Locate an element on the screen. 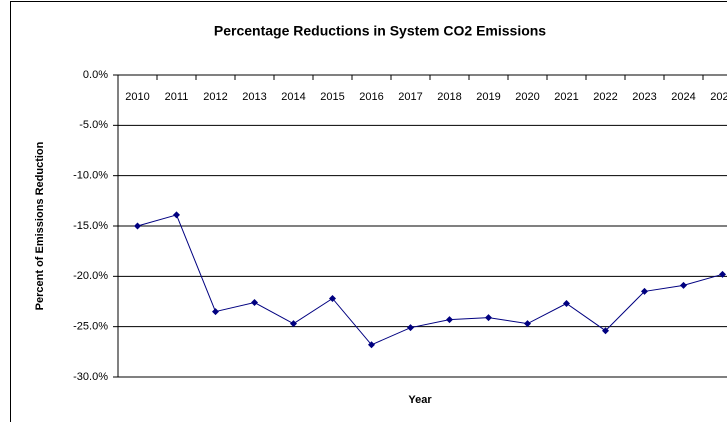 The height and width of the screenshot is (422, 727). x-tick-label: 2013 is located at coordinates (254, 97).